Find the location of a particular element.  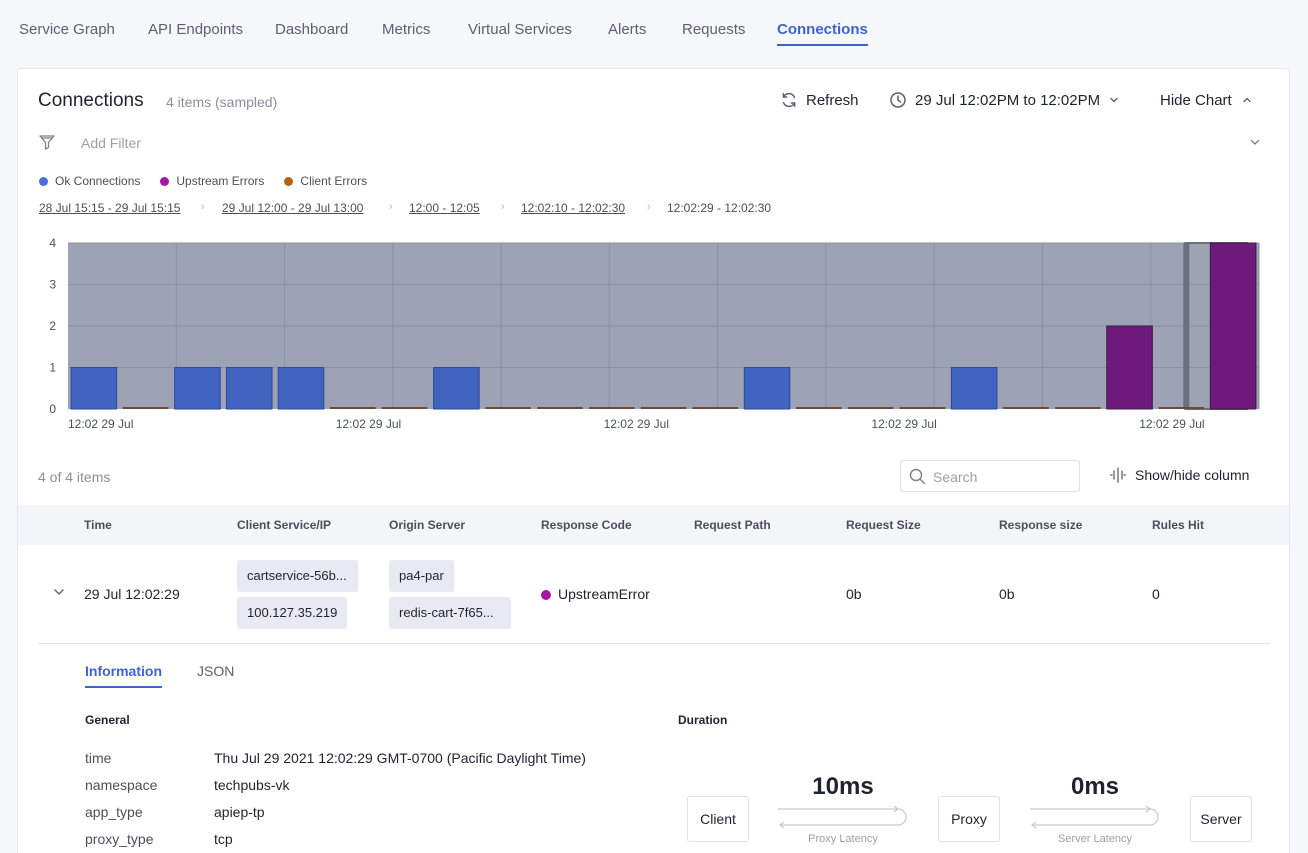

field-key: namespace is located at coordinates (121, 785).